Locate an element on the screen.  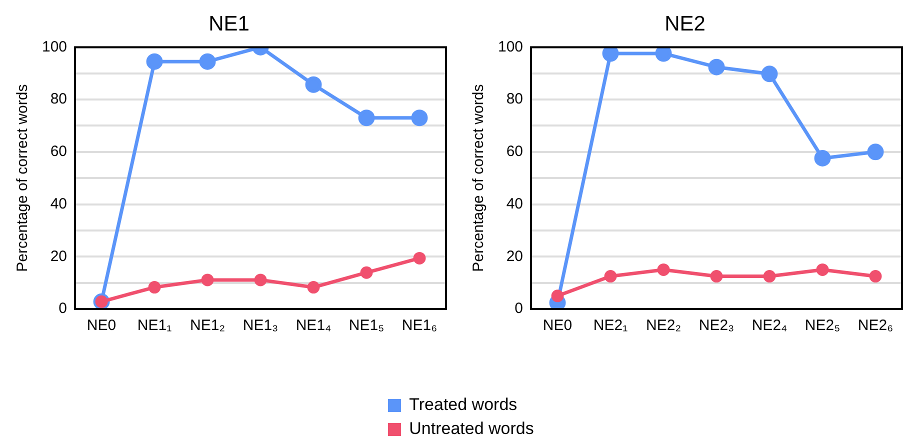
x-tick-label: NE1₃ is located at coordinates (260, 325).